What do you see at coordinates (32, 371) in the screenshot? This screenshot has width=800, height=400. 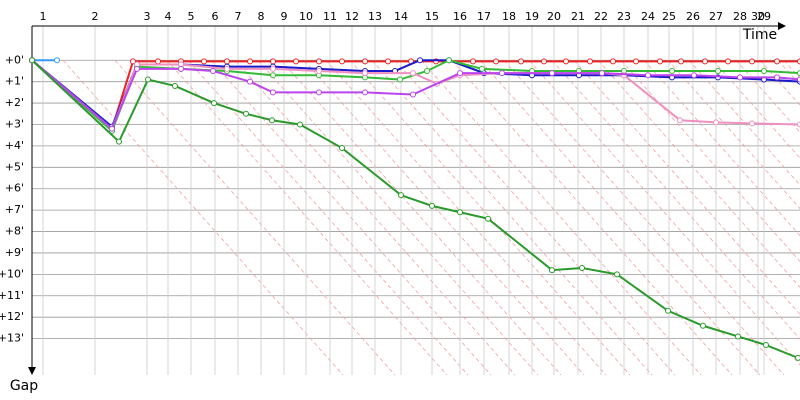 I see `y-axis-arrow` at bounding box center [32, 371].